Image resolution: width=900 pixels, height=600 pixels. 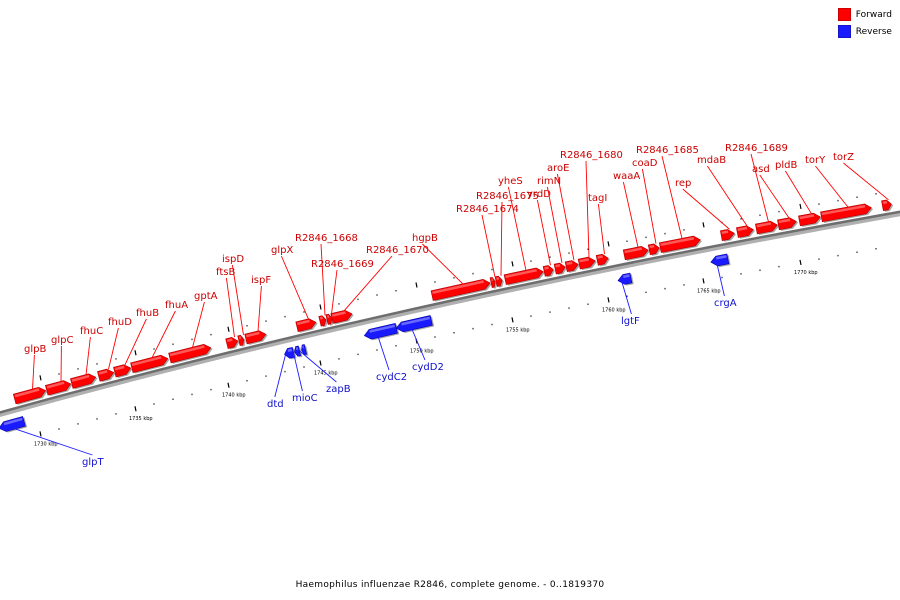 What do you see at coordinates (683, 183) in the screenshot?
I see `rep-label: rep` at bounding box center [683, 183].